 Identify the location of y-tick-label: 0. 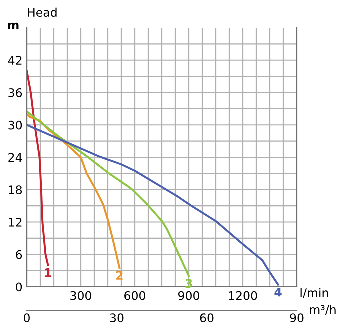
(19, 287).